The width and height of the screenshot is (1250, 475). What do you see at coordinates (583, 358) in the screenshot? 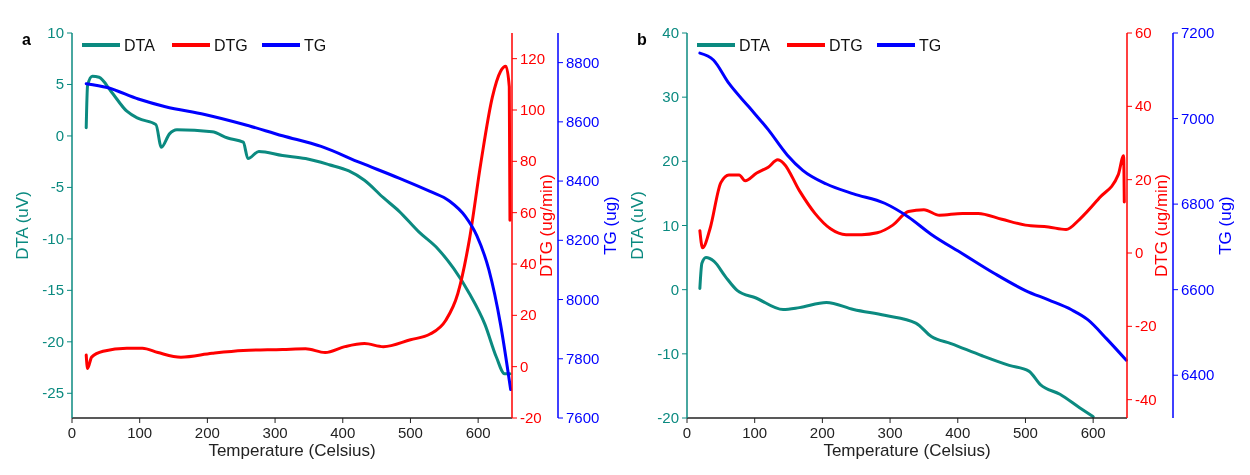
I see `y3-tick-label: 7800` at bounding box center [583, 358].